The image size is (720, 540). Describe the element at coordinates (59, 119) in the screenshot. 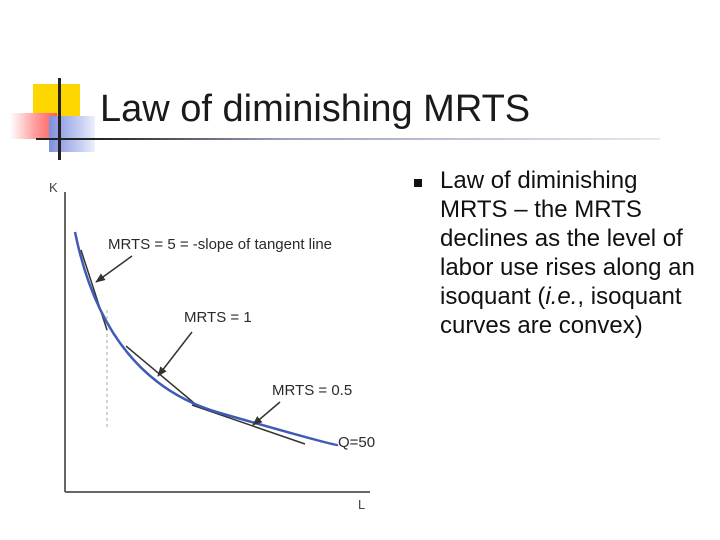

I see `decor-vertical-line` at that location.